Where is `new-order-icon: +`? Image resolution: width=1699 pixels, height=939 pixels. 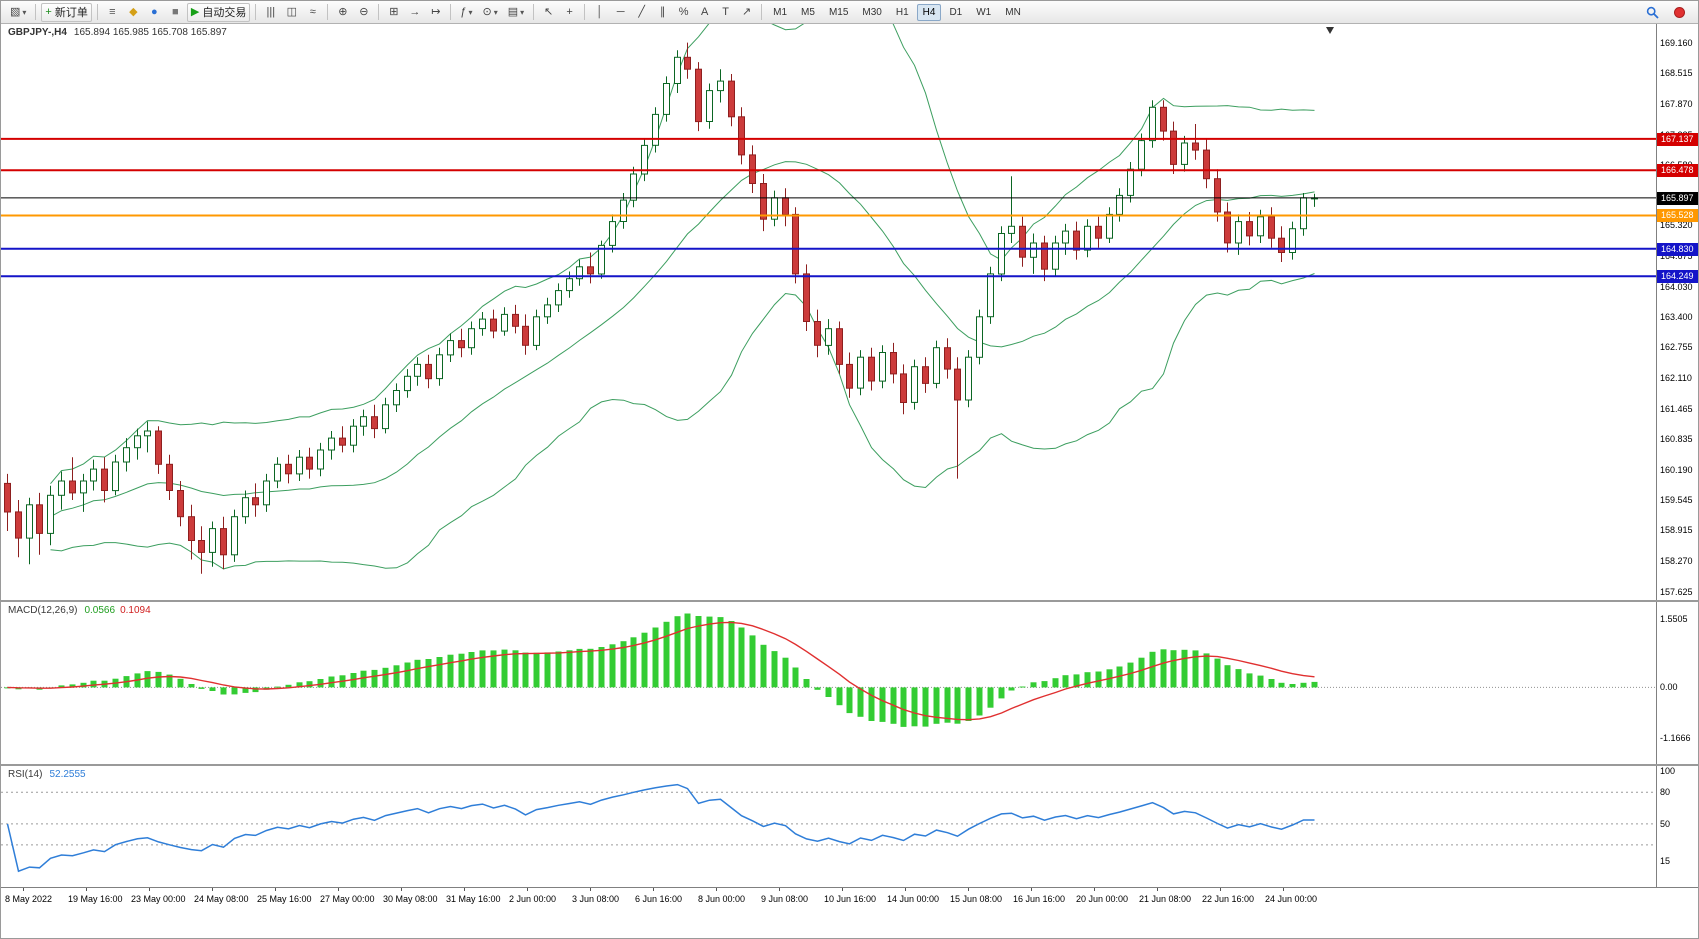 new-order-icon: + is located at coordinates (48, 11).